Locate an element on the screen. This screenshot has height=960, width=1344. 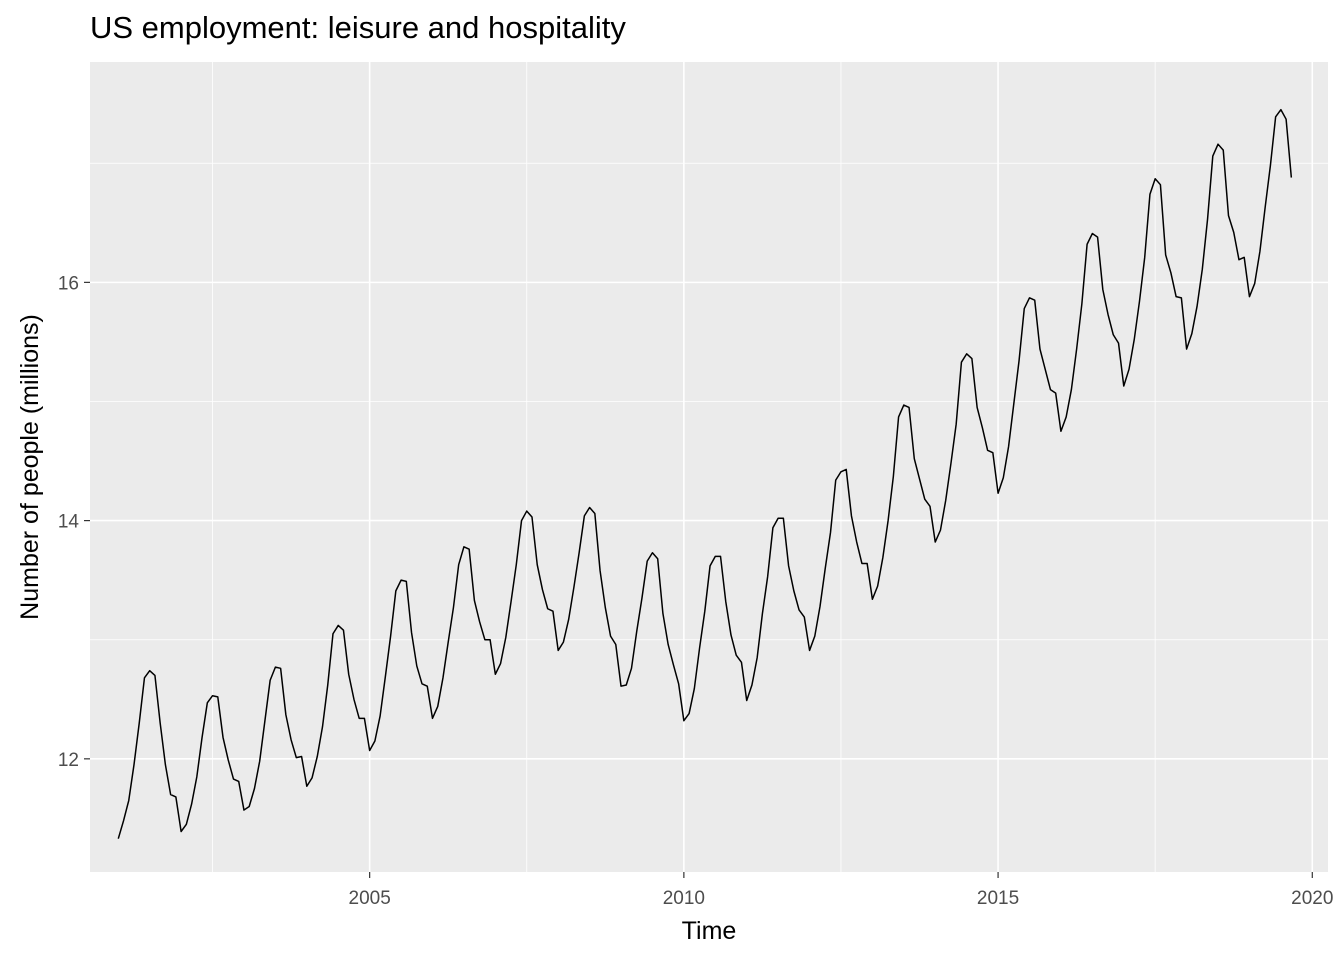
y-tick-label: 16 is located at coordinates (68, 283).